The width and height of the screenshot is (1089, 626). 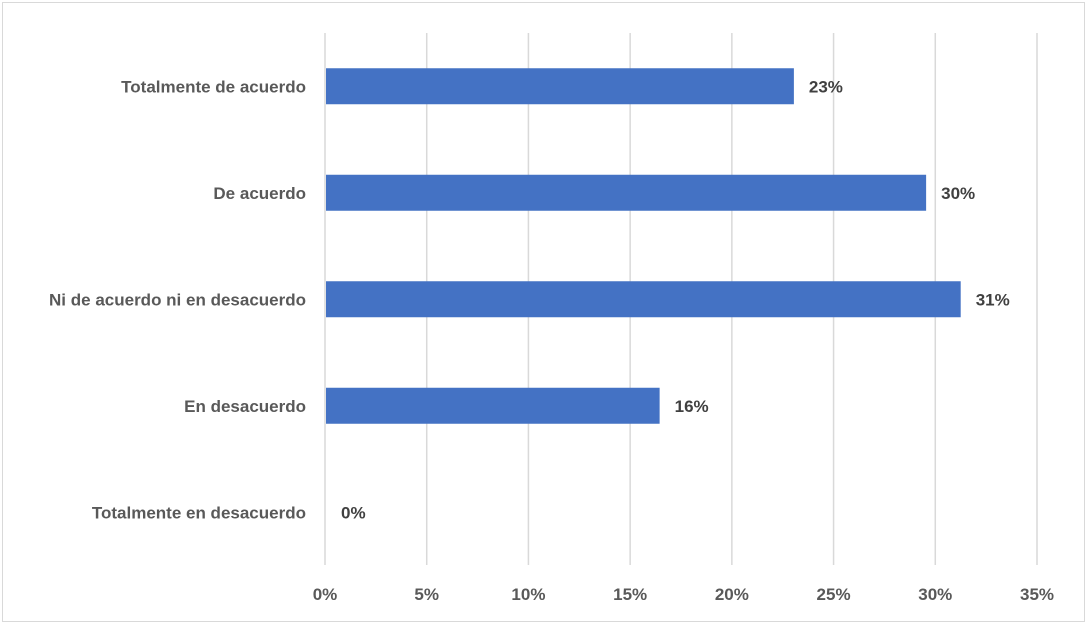 What do you see at coordinates (1037, 594) in the screenshot?
I see `x-tick-label: 35%` at bounding box center [1037, 594].